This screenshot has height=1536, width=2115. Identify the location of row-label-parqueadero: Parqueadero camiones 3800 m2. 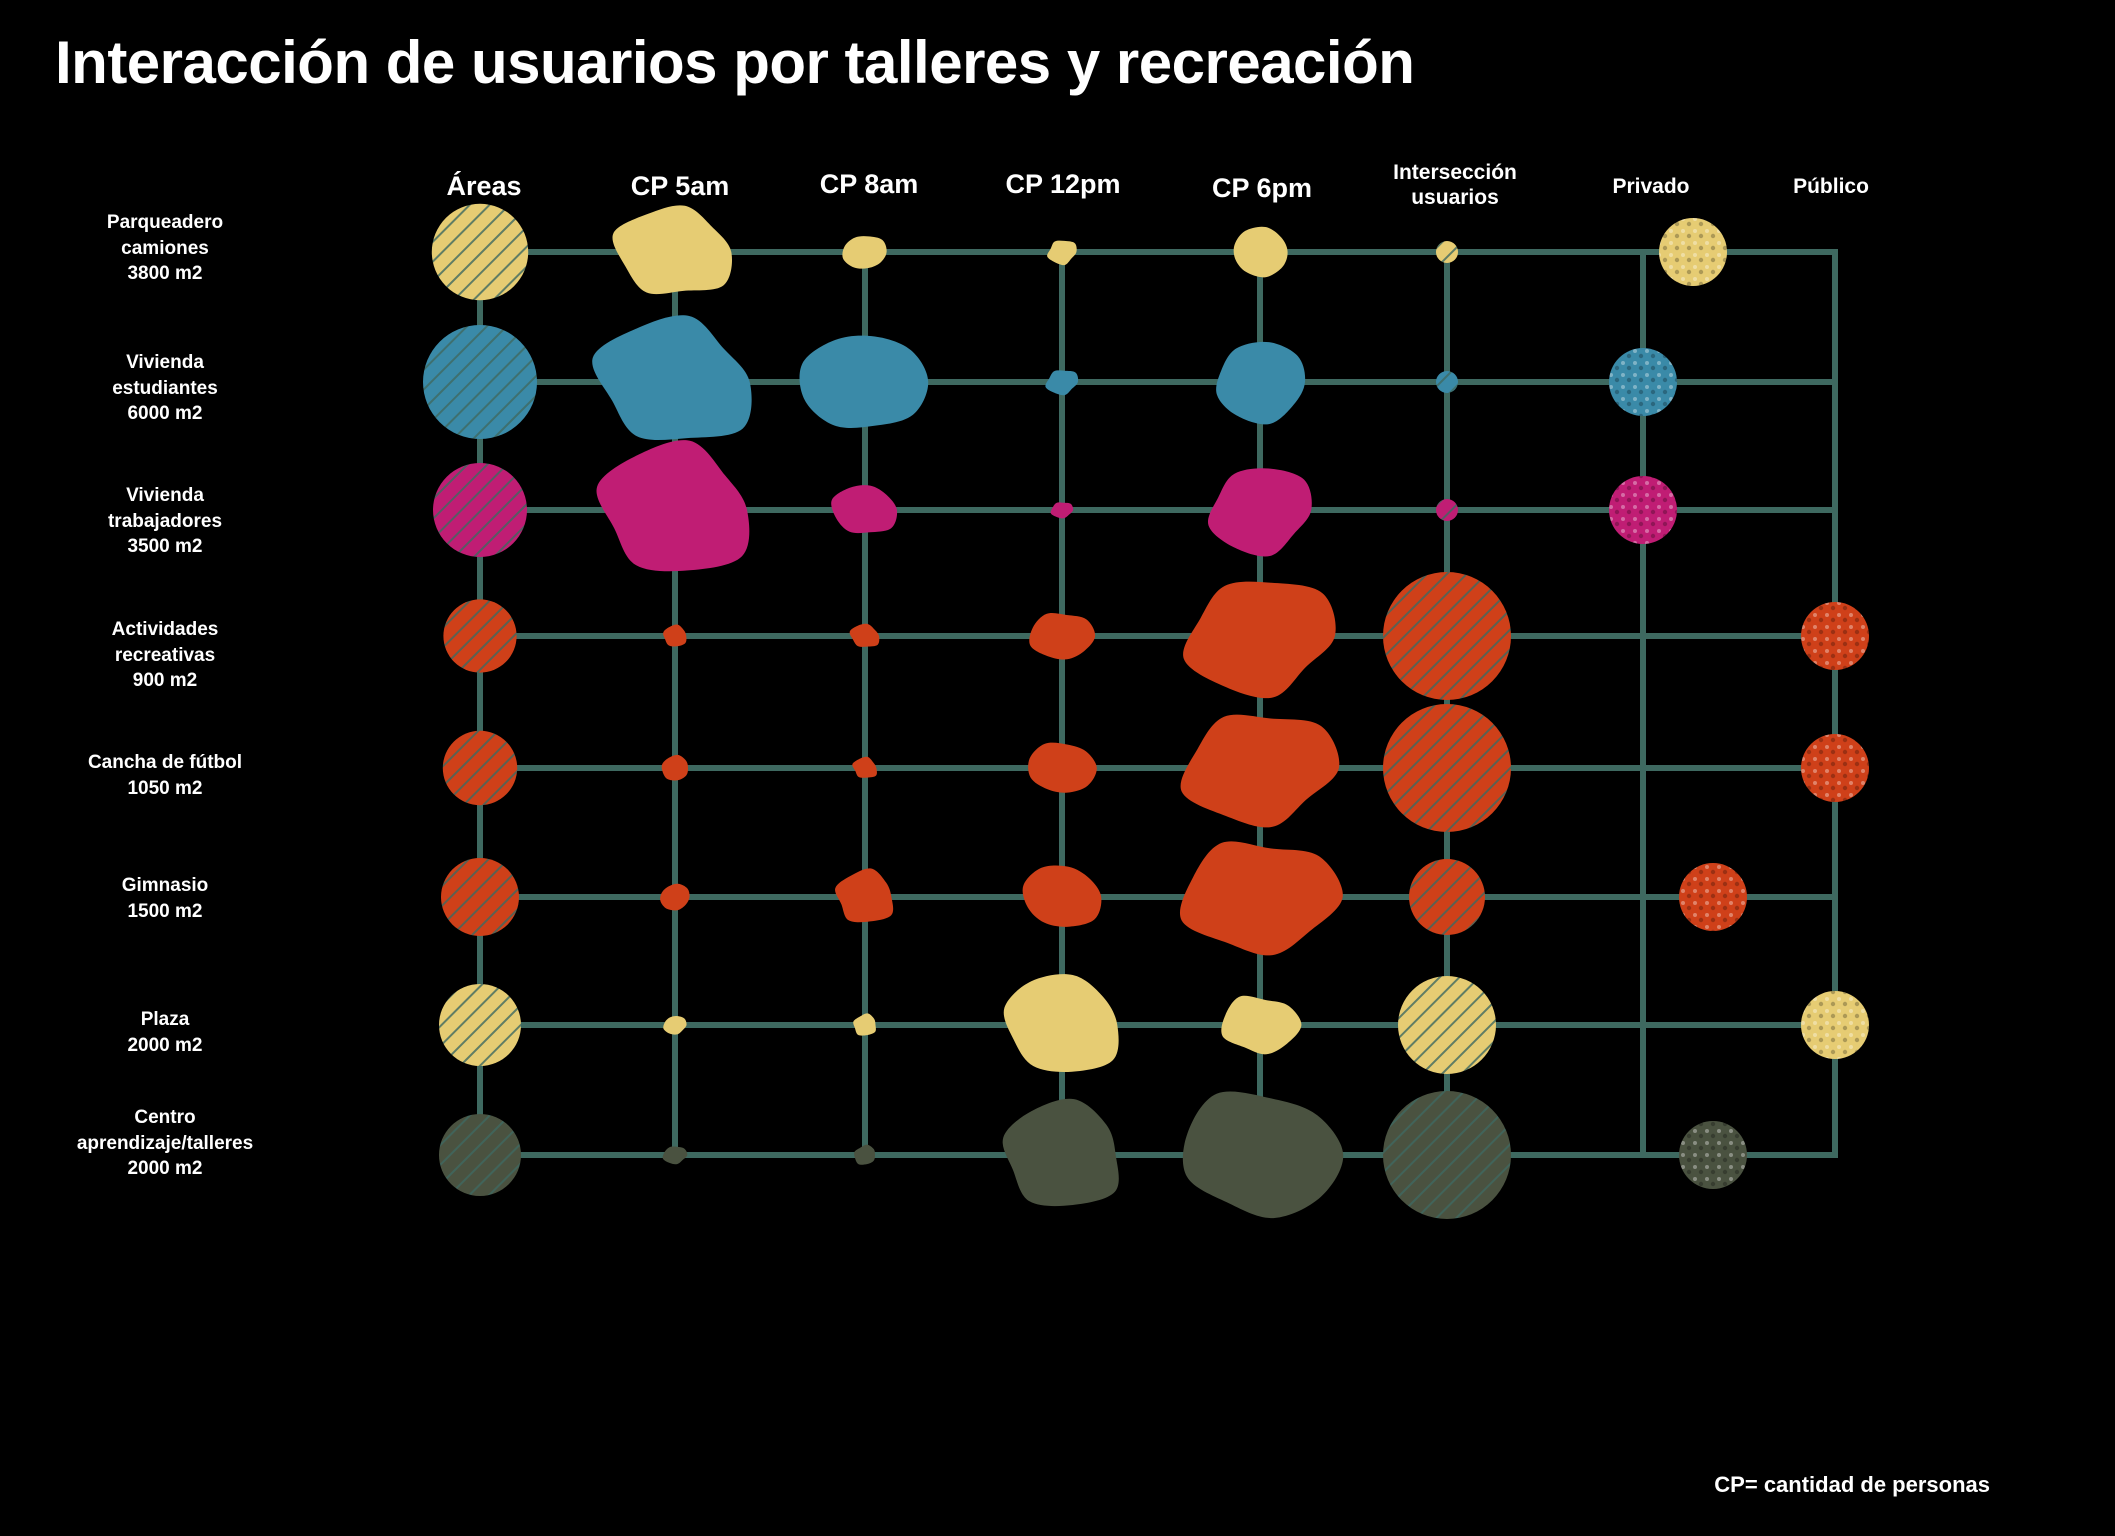
(165, 248).